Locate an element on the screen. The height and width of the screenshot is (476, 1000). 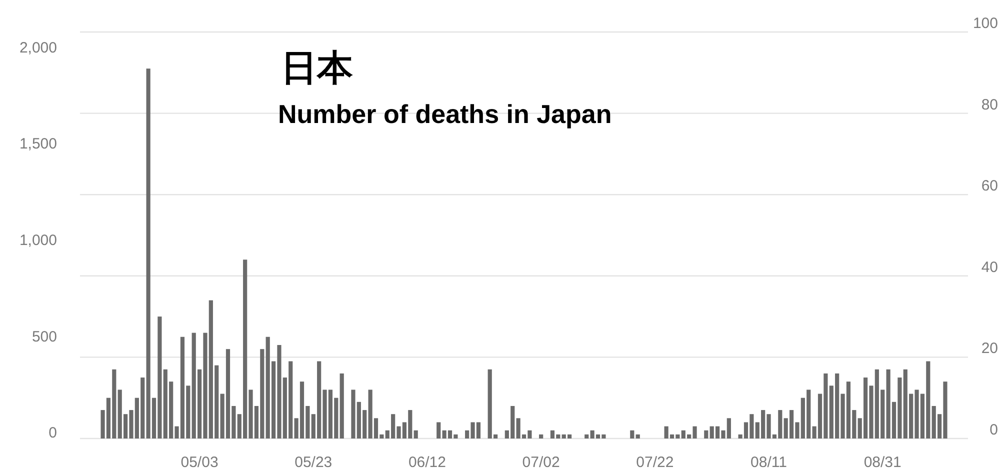
chart-title: 日本 is located at coordinates (317, 67).